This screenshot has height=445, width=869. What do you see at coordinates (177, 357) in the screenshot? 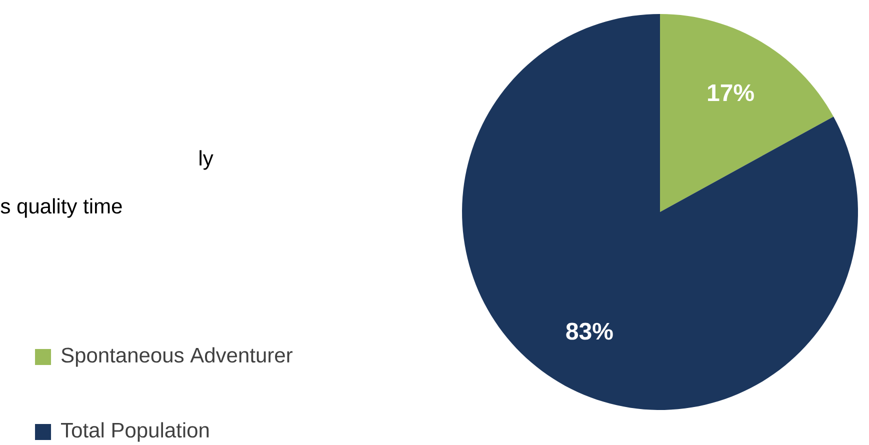
I see `legend-label: Spontaneous Adventurer` at bounding box center [177, 357].